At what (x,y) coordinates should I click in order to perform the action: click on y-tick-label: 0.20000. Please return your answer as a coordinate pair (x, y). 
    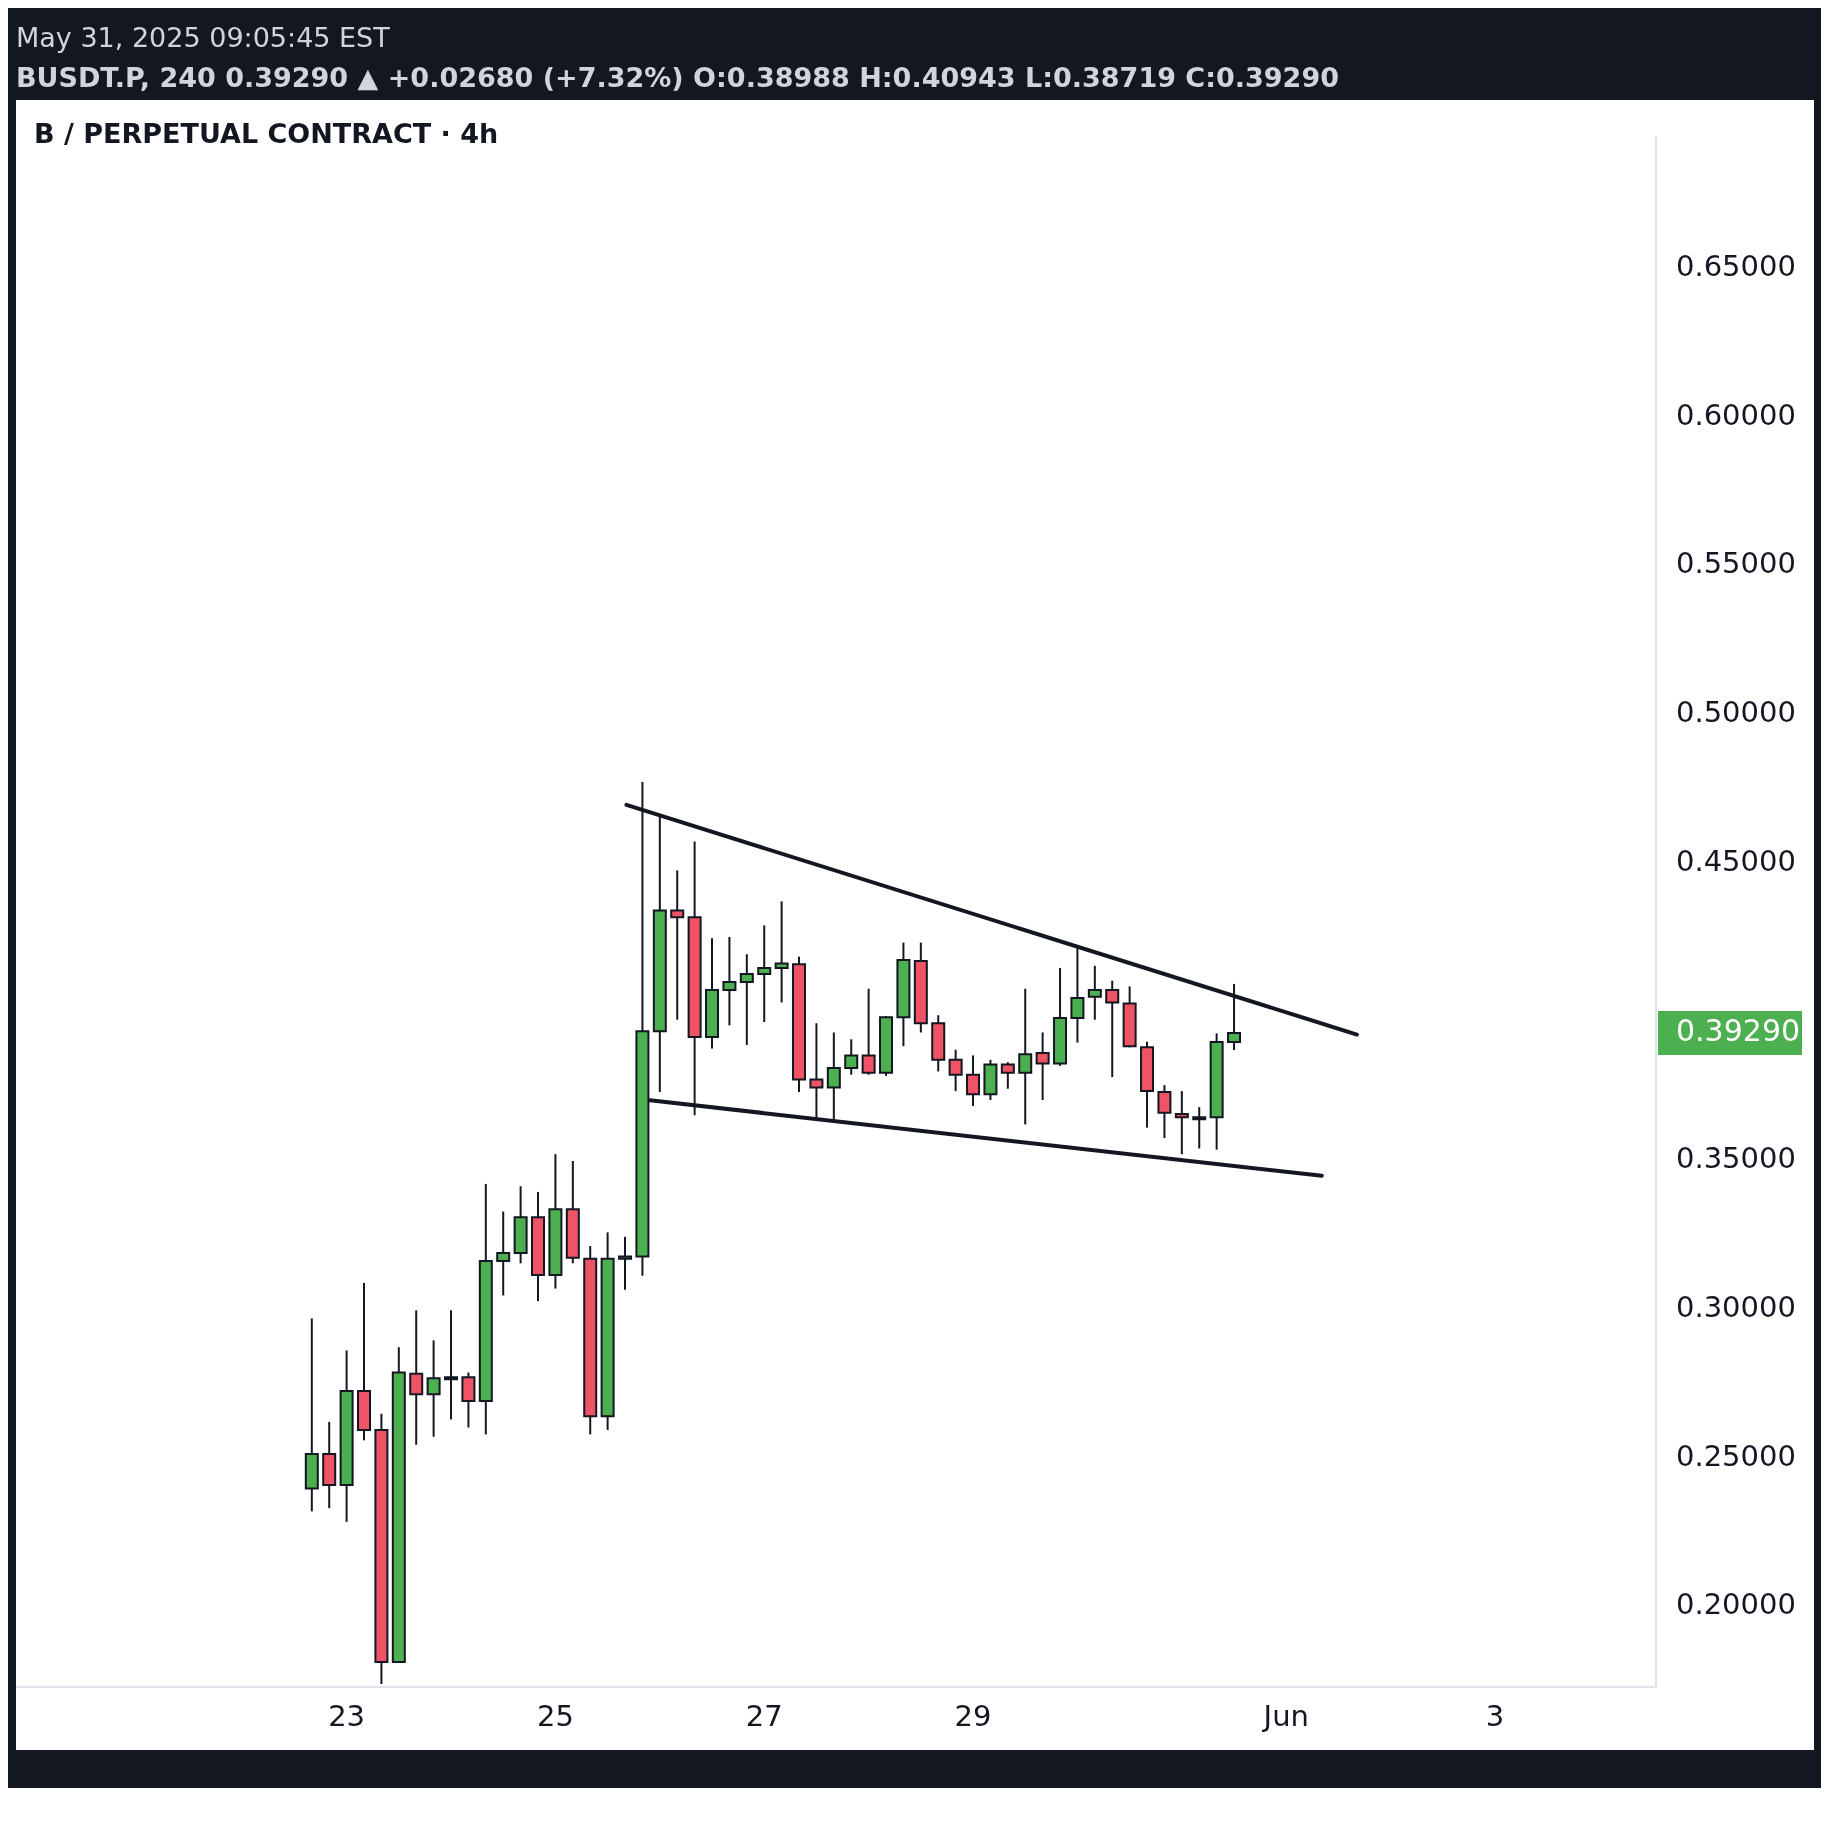
    Looking at the image, I should click on (1736, 1604).